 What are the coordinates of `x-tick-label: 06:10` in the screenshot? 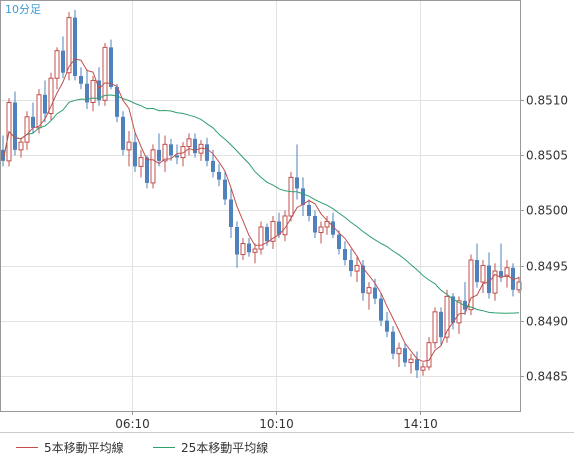 It's located at (132, 424).